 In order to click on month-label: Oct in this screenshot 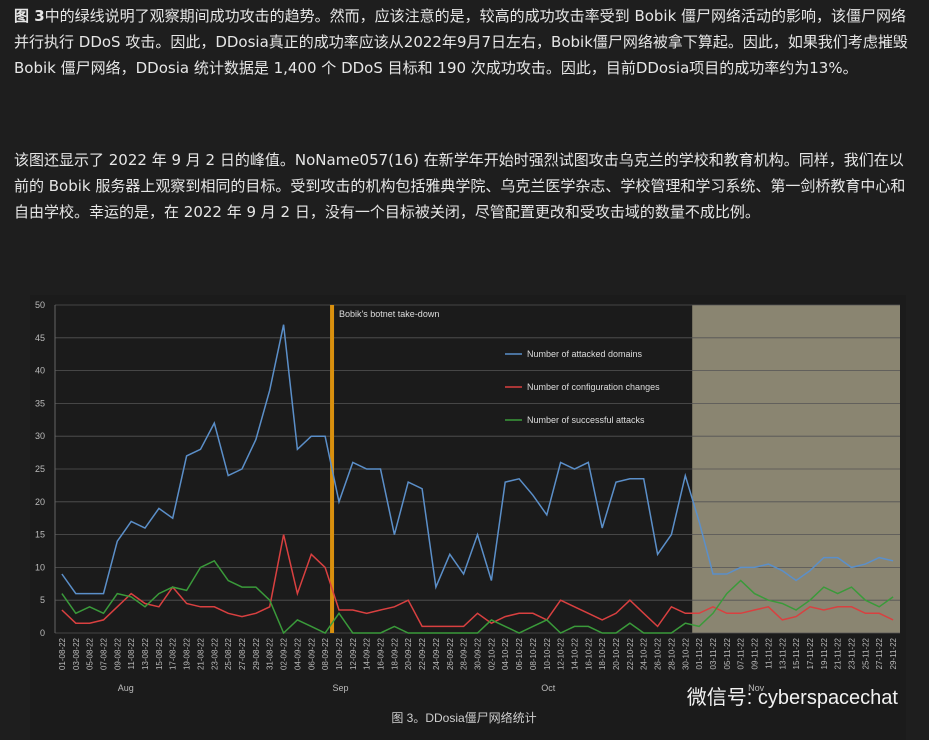, I will do `click(548, 688)`.